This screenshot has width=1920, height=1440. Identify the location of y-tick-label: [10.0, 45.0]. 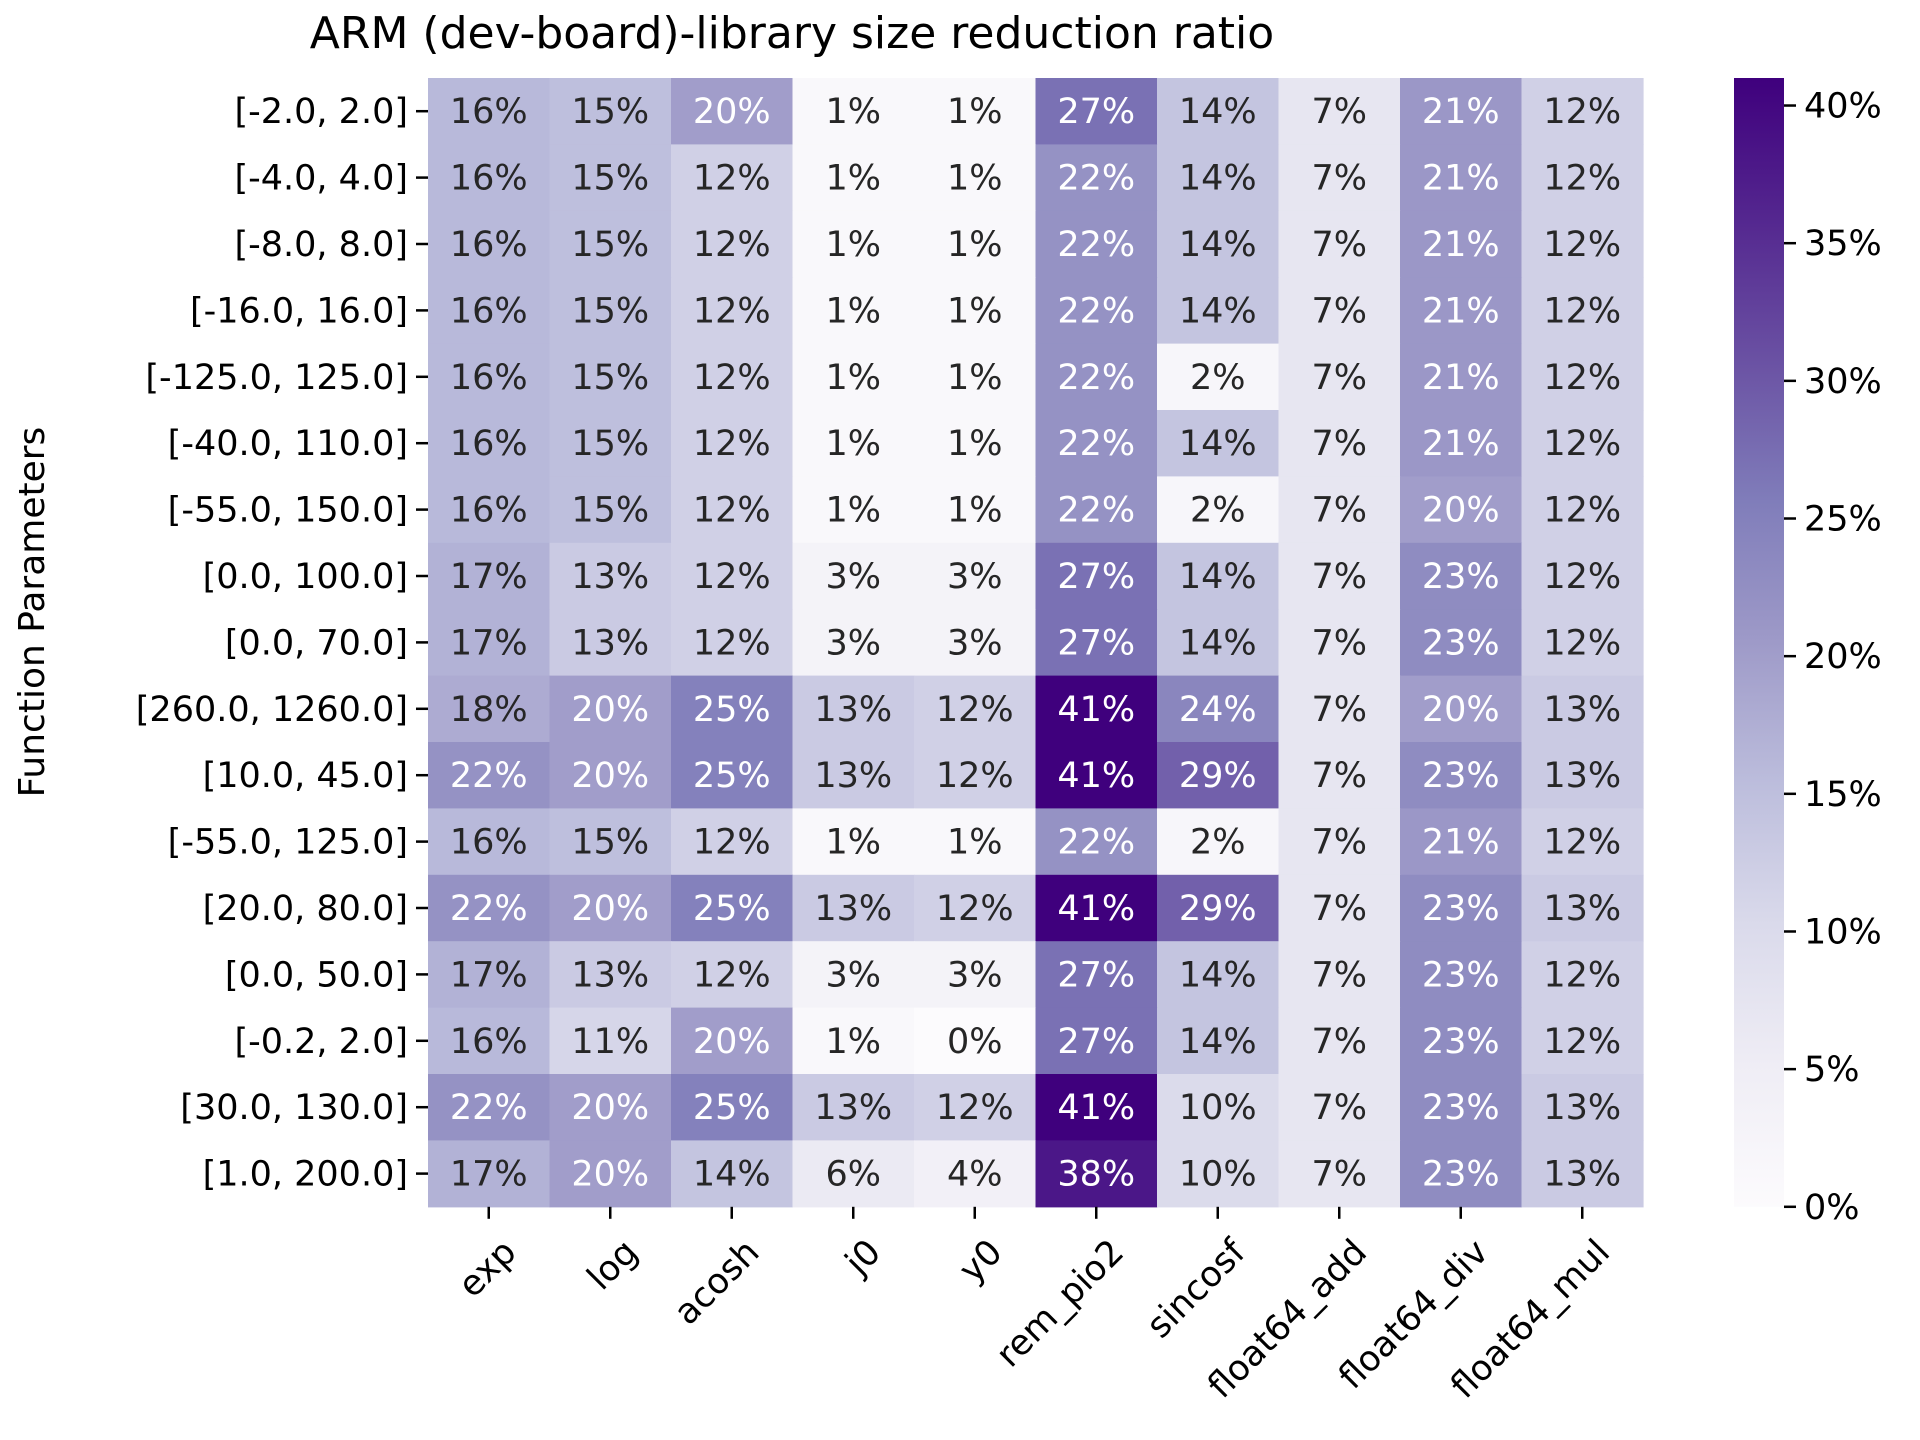
(305, 776).